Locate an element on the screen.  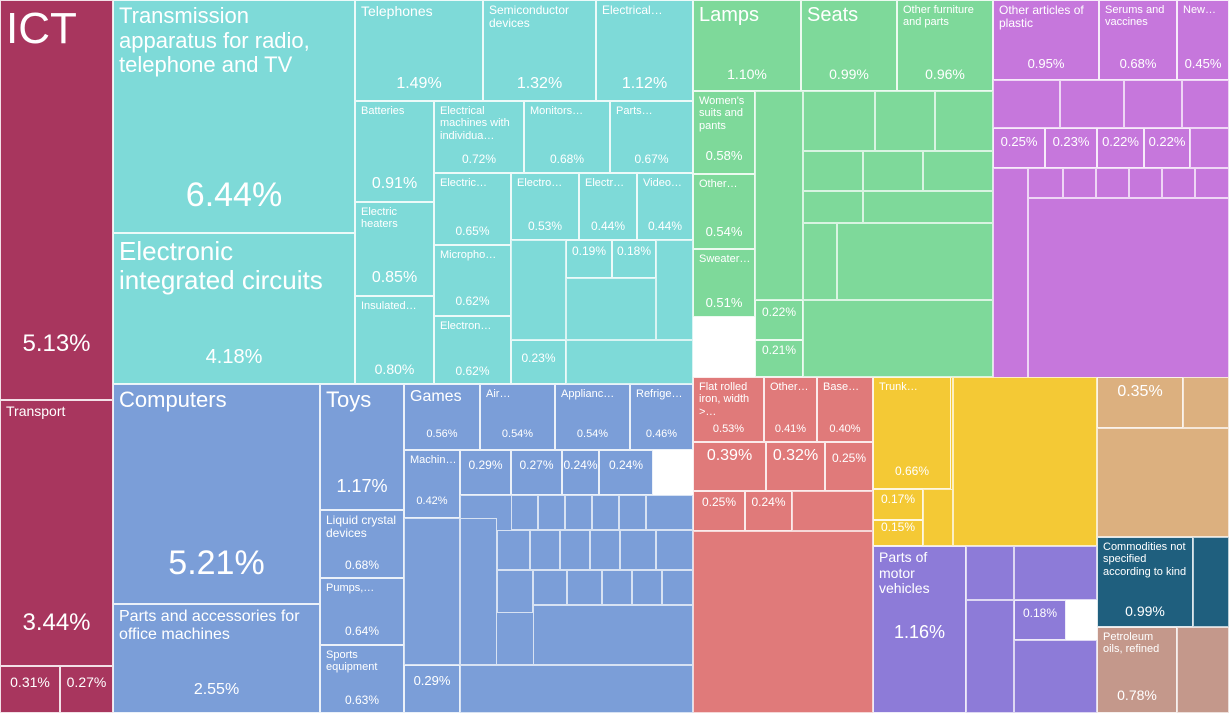
treemap-tile-computers: Computers 5.21% is located at coordinates (216, 494).